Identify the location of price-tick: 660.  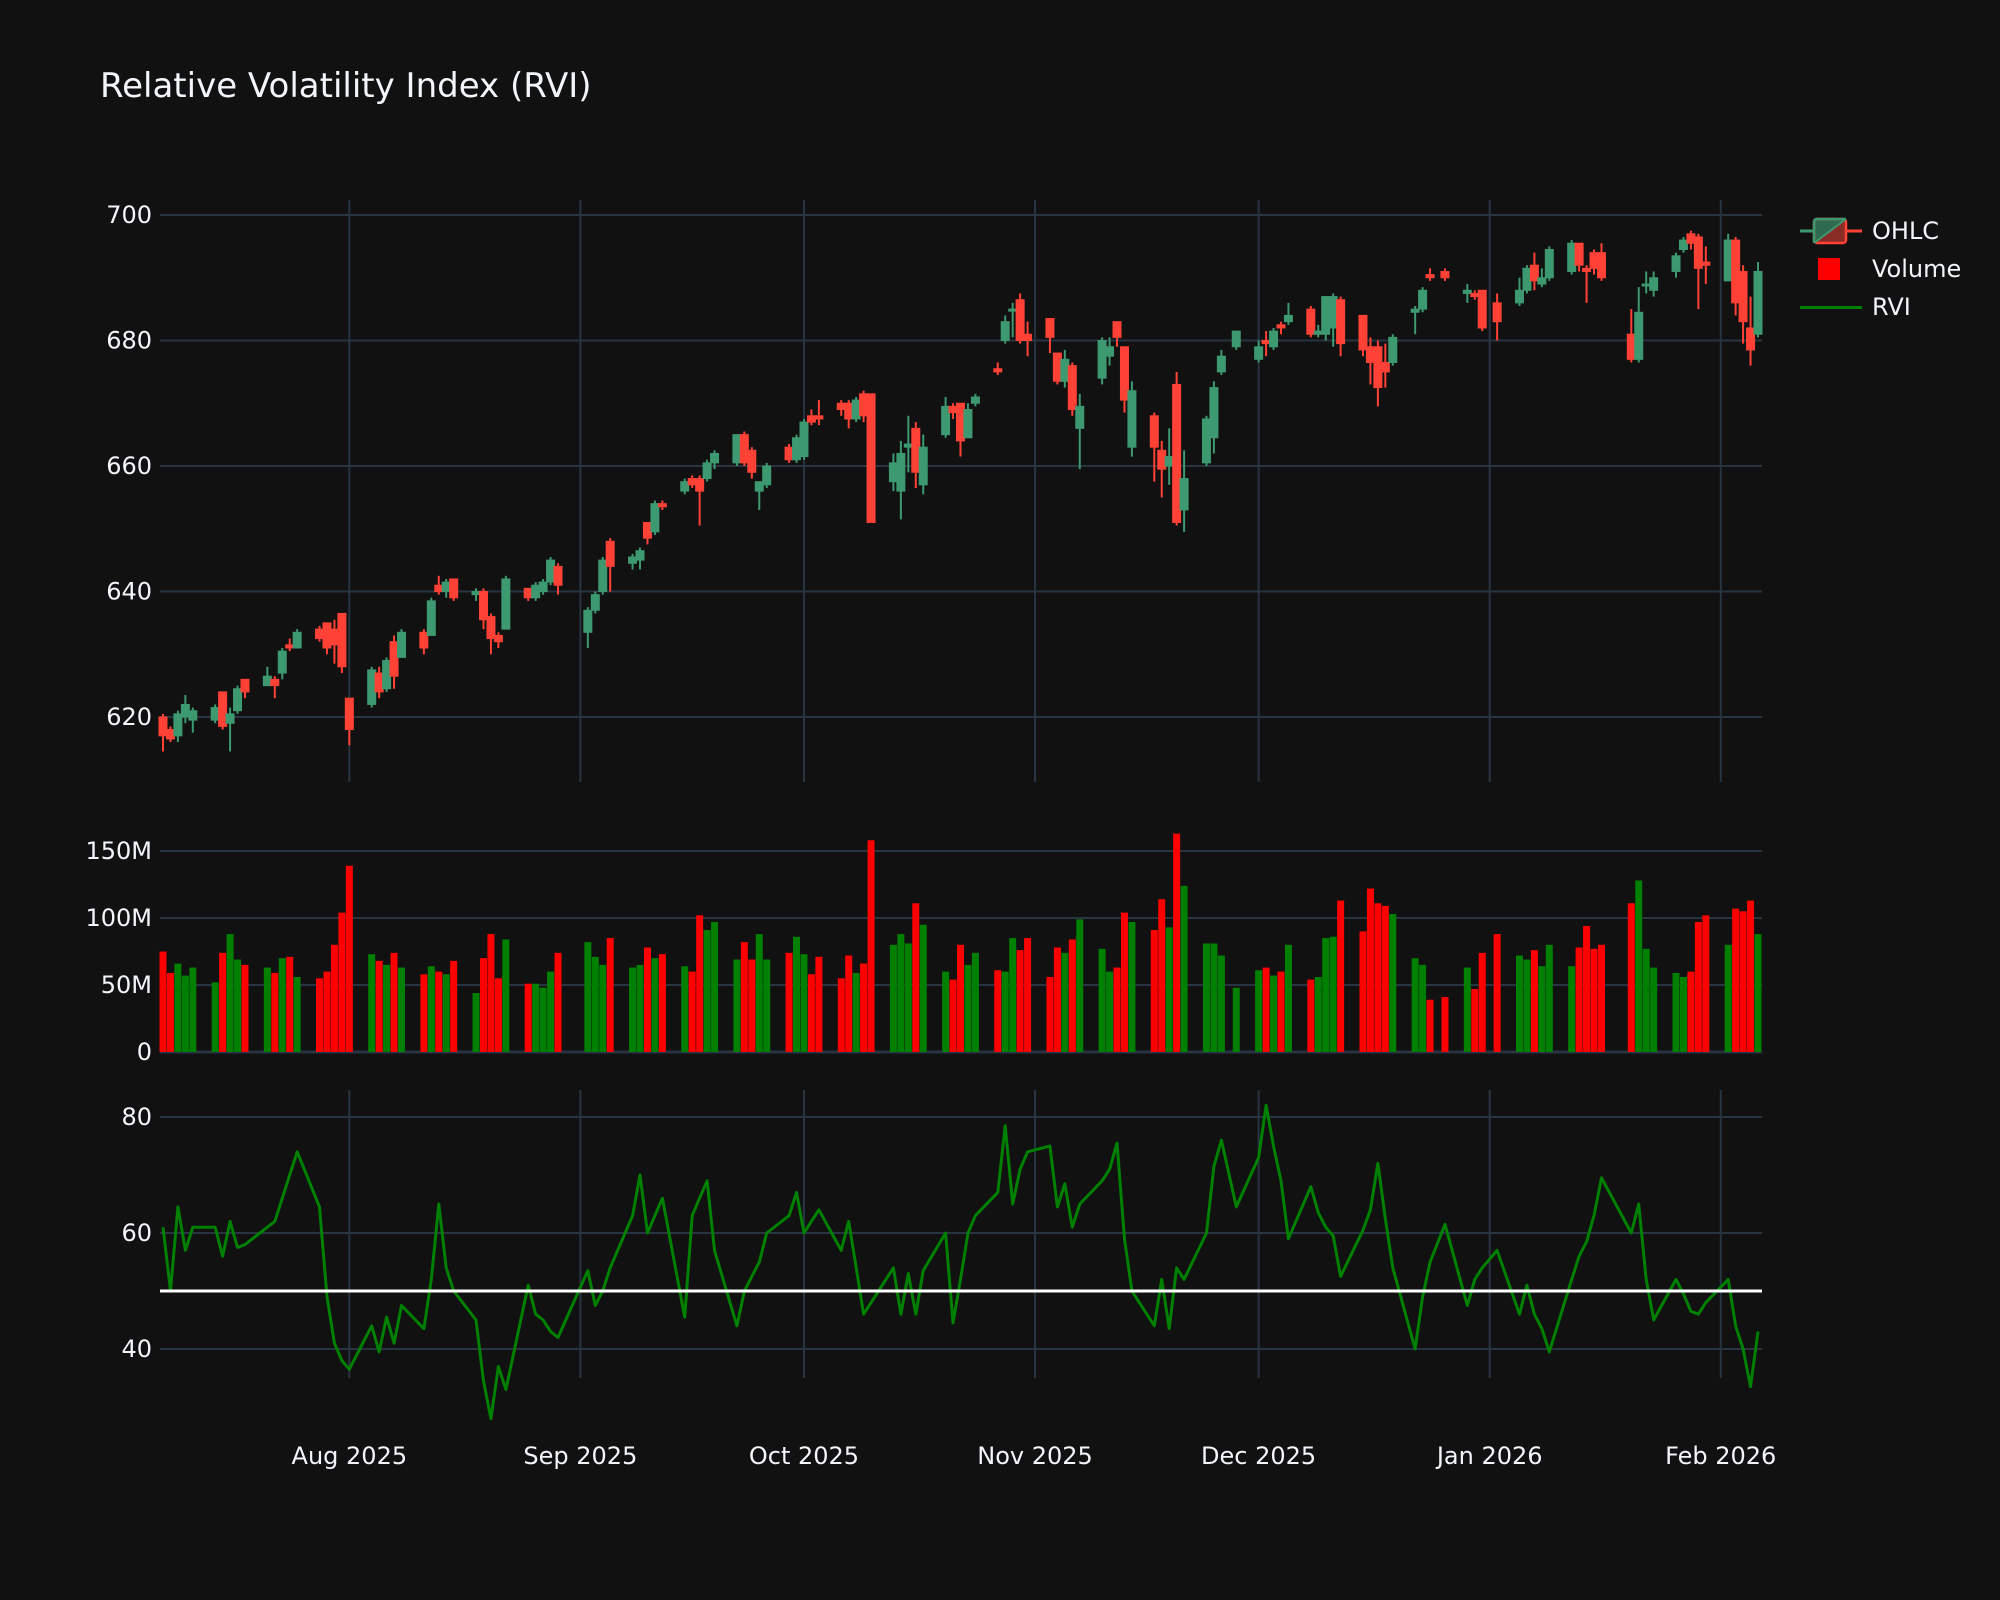
(129, 466).